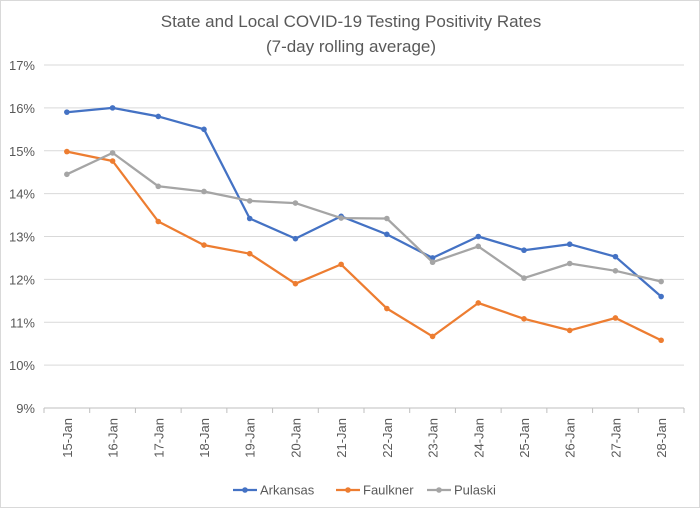 Image resolution: width=700 pixels, height=509 pixels. What do you see at coordinates (245, 490) in the screenshot?
I see `legend-marker-arkansas` at bounding box center [245, 490].